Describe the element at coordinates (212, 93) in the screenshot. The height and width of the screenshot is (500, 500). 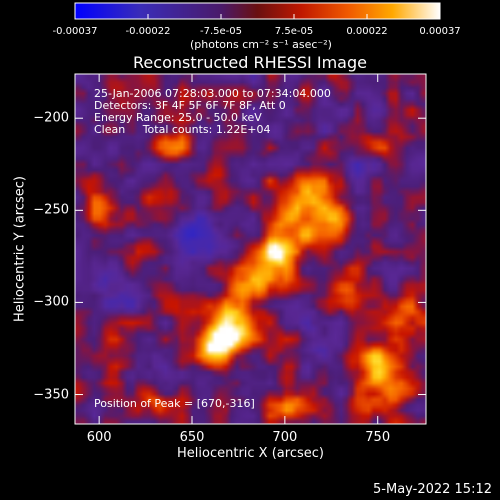
I see `annotation-time: 25-Jan-2006 07:28:03.000 to 07:34:04.000` at that location.